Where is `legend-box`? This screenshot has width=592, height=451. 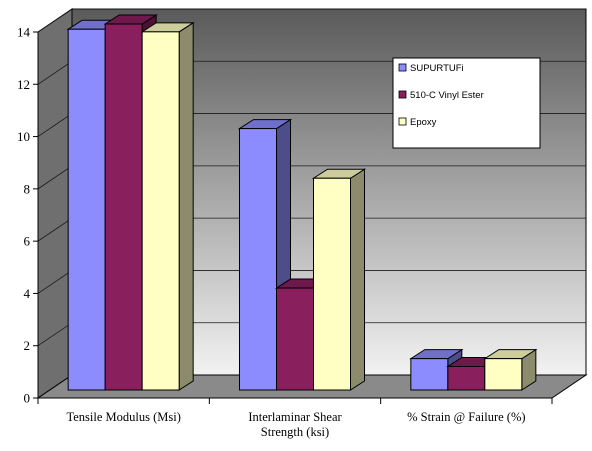
legend-box is located at coordinates (466, 103).